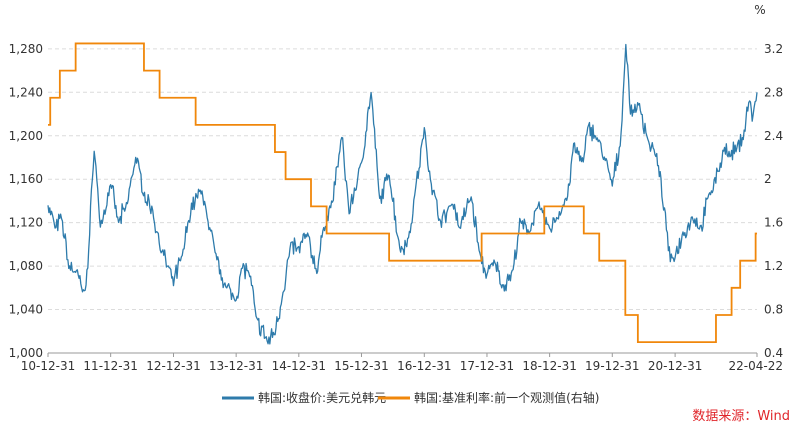 This screenshot has width=800, height=427. I want to click on data-source-note: 数据来源：Wind, so click(741, 416).